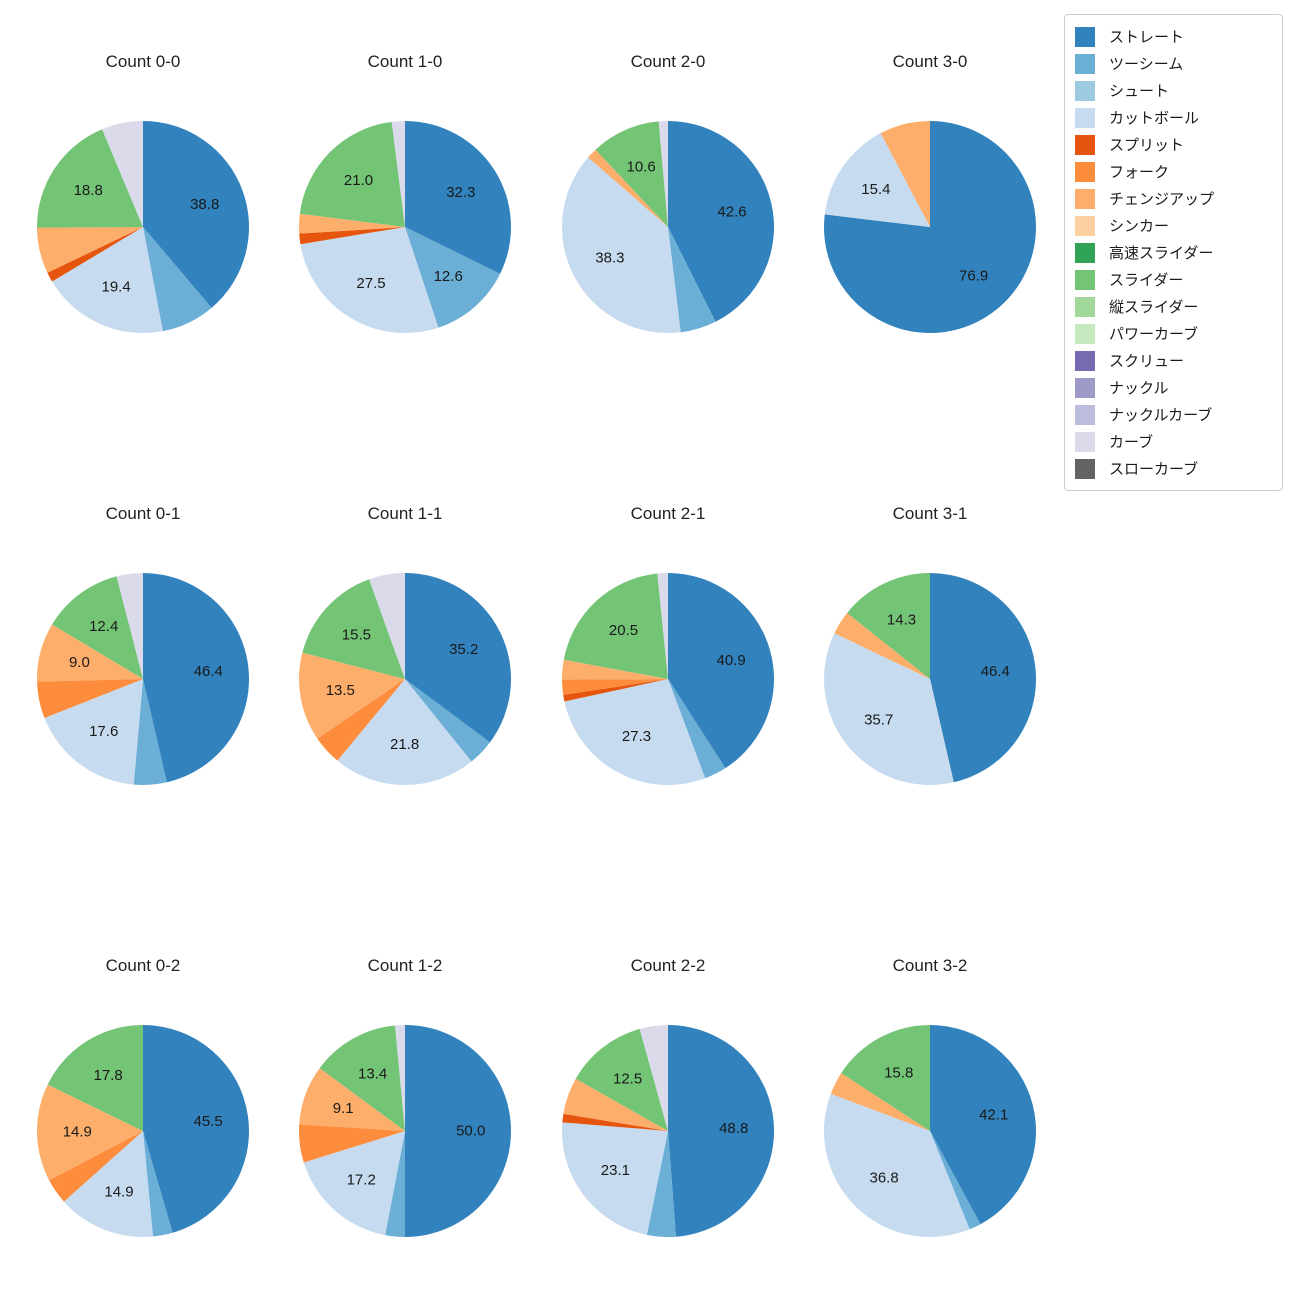 Image resolution: width=1300 pixels, height=1300 pixels. What do you see at coordinates (1147, 361) in the screenshot?
I see `legend-label: スクリュー` at bounding box center [1147, 361].